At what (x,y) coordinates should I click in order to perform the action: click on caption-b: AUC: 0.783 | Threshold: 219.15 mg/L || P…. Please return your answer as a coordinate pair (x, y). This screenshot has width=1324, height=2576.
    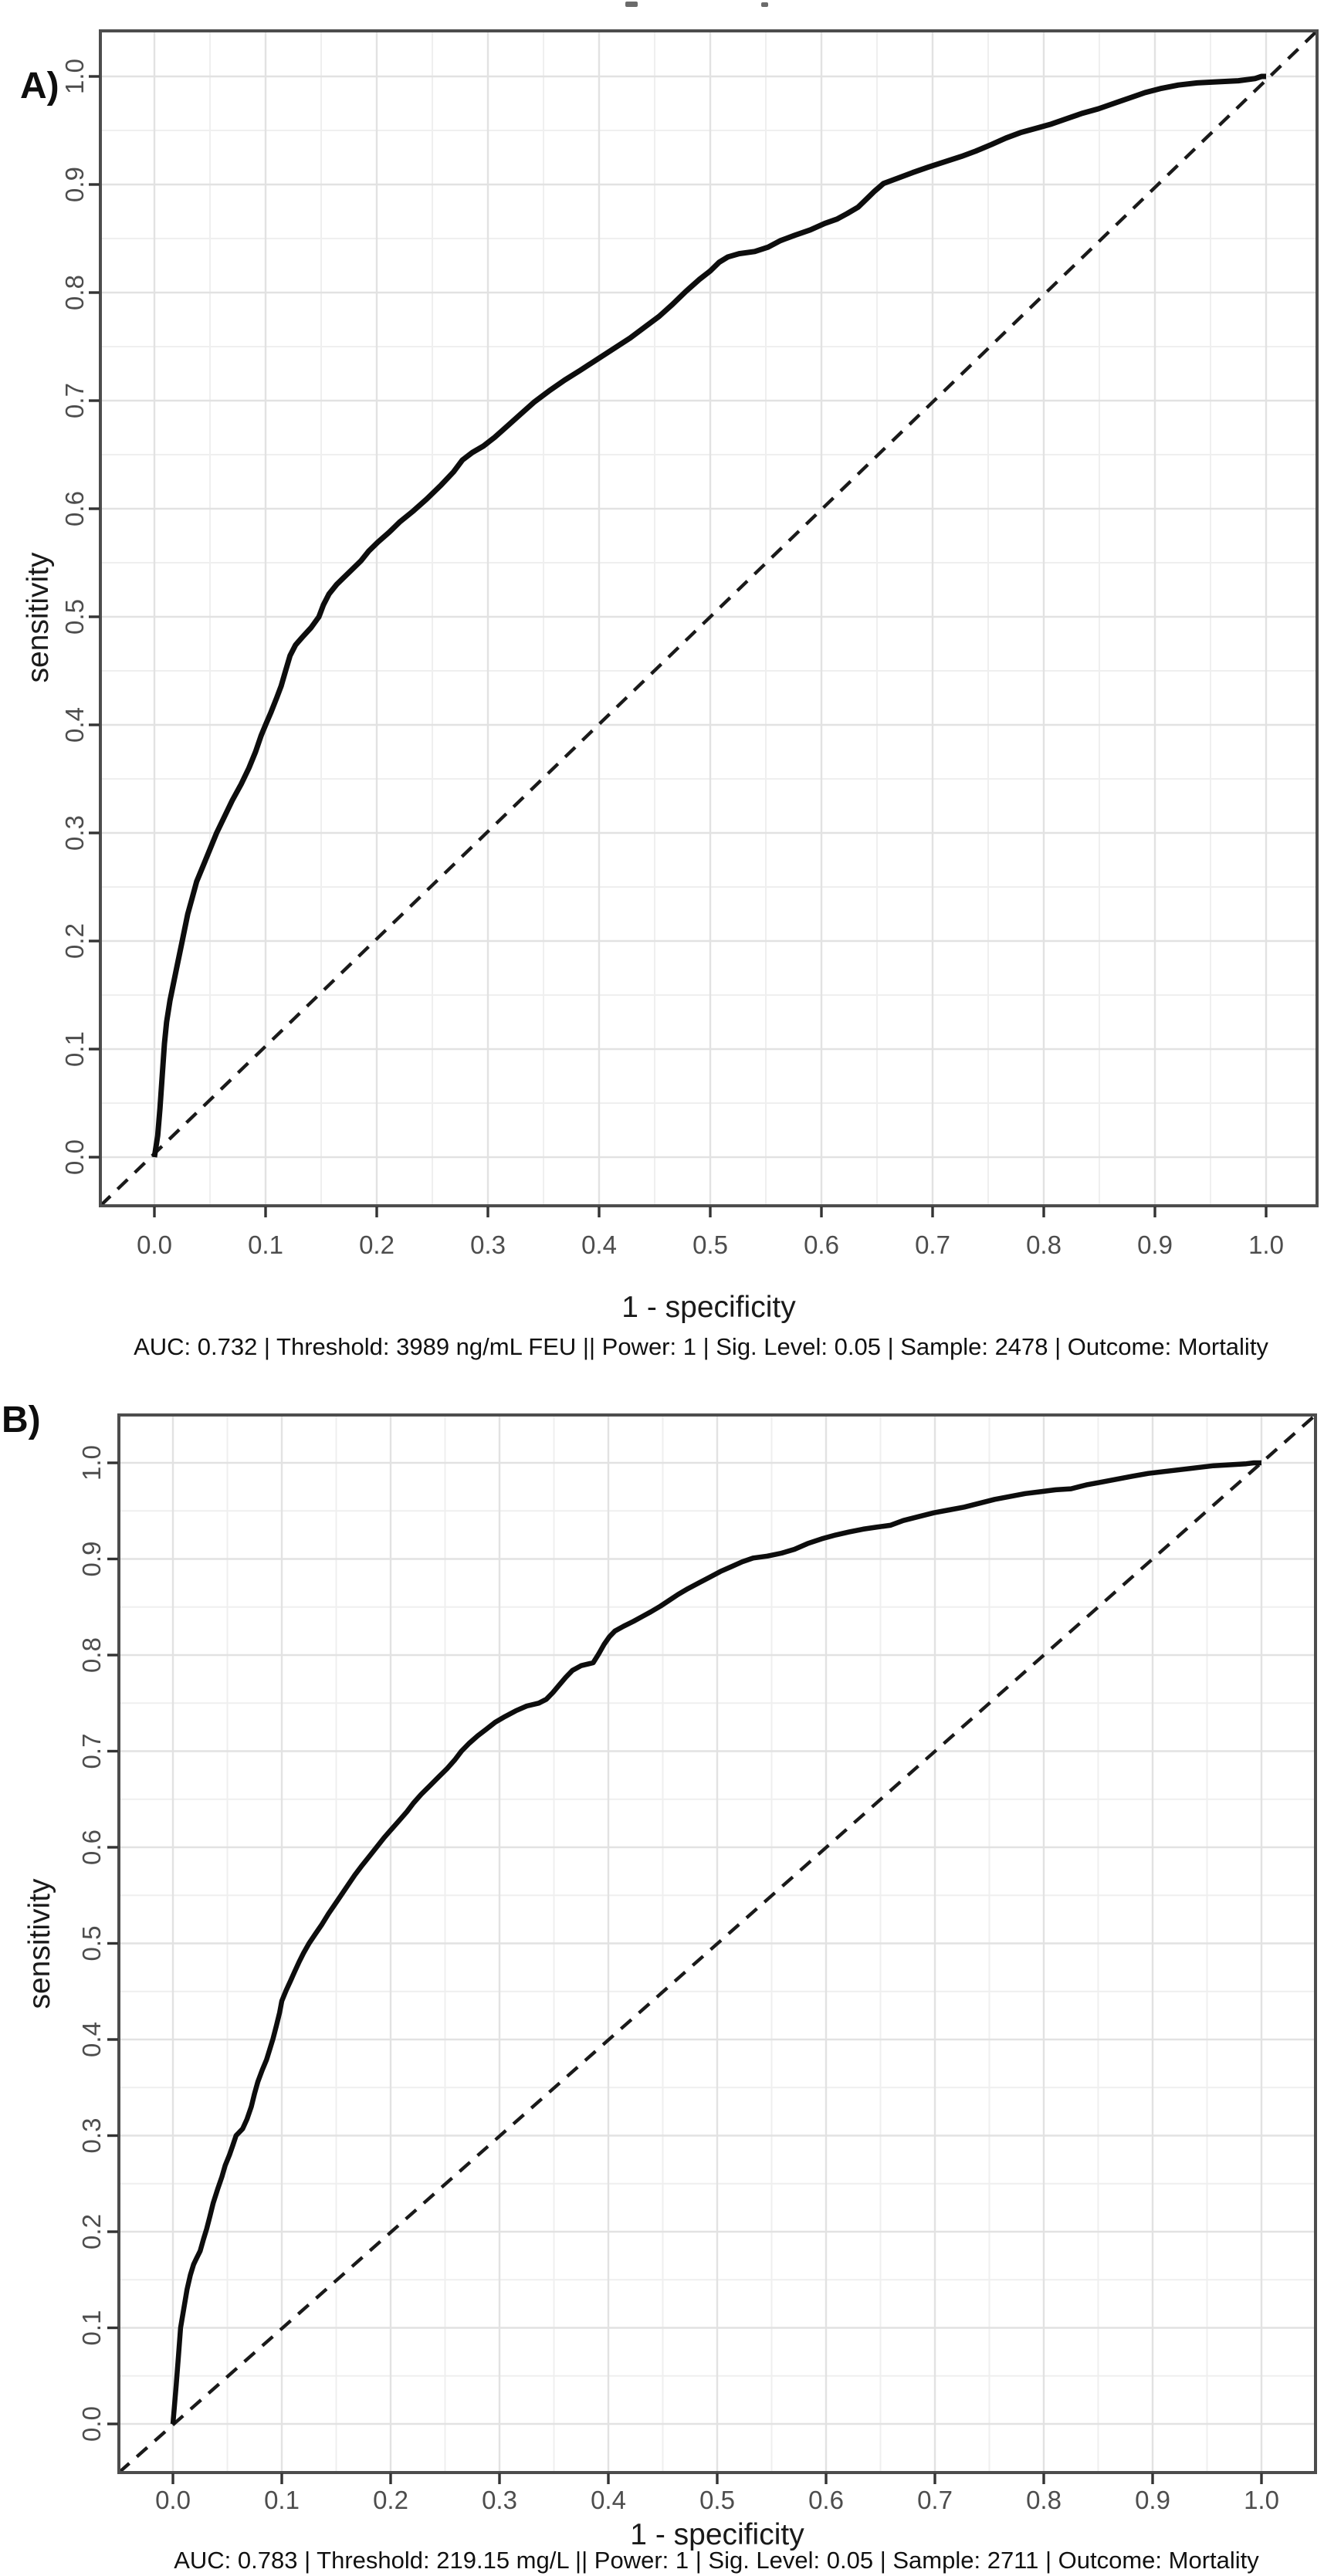
    Looking at the image, I should click on (716, 2560).